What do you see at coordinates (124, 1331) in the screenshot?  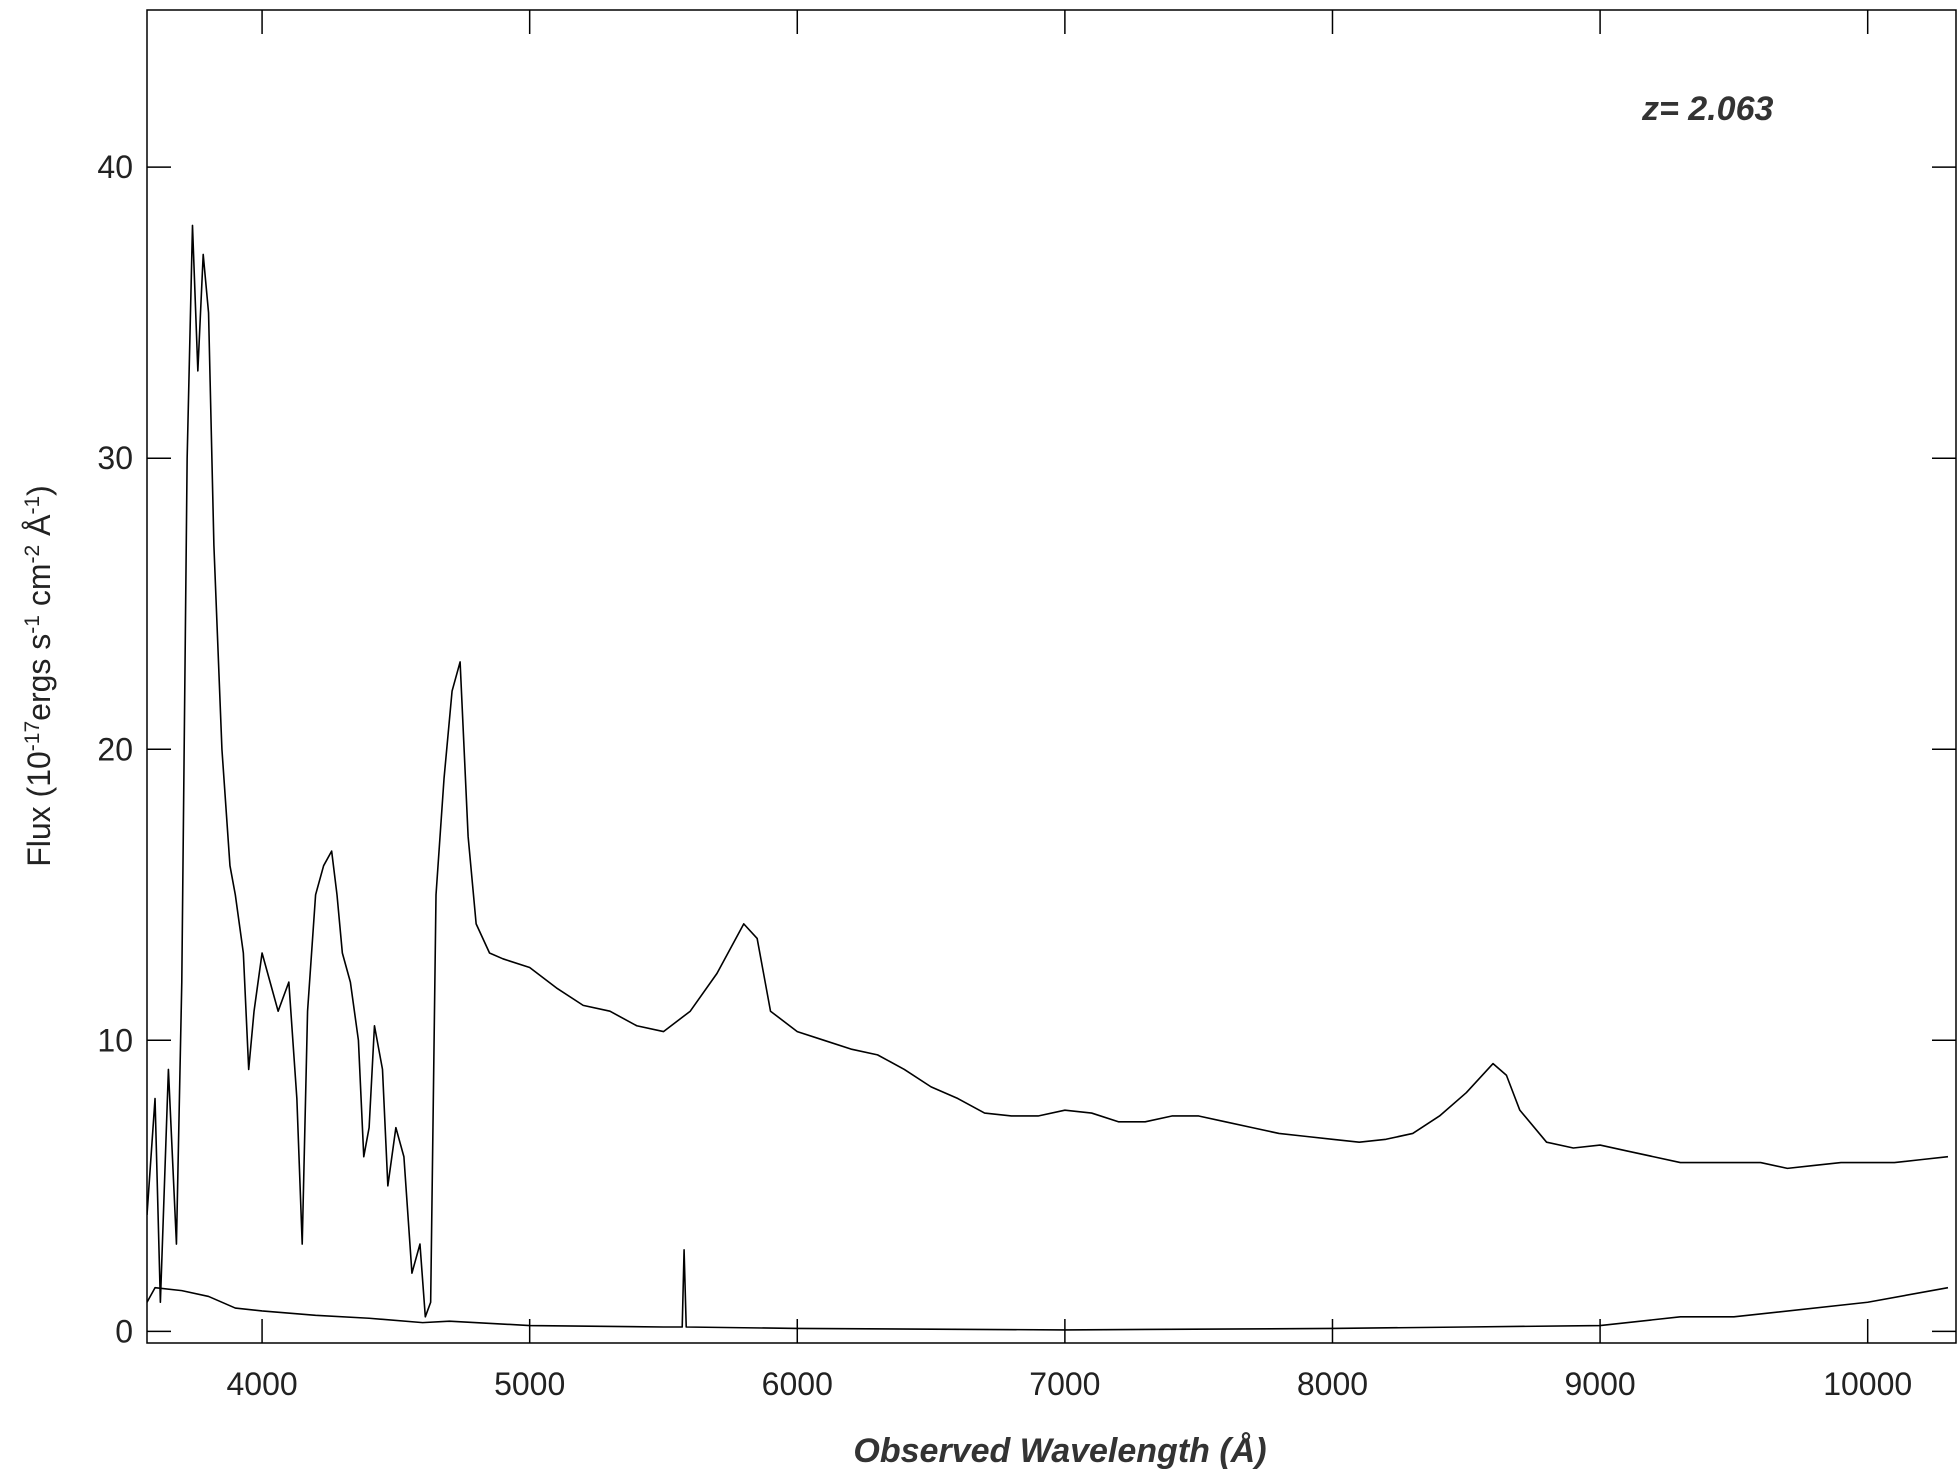 I see `y-tick-label: 0` at bounding box center [124, 1331].